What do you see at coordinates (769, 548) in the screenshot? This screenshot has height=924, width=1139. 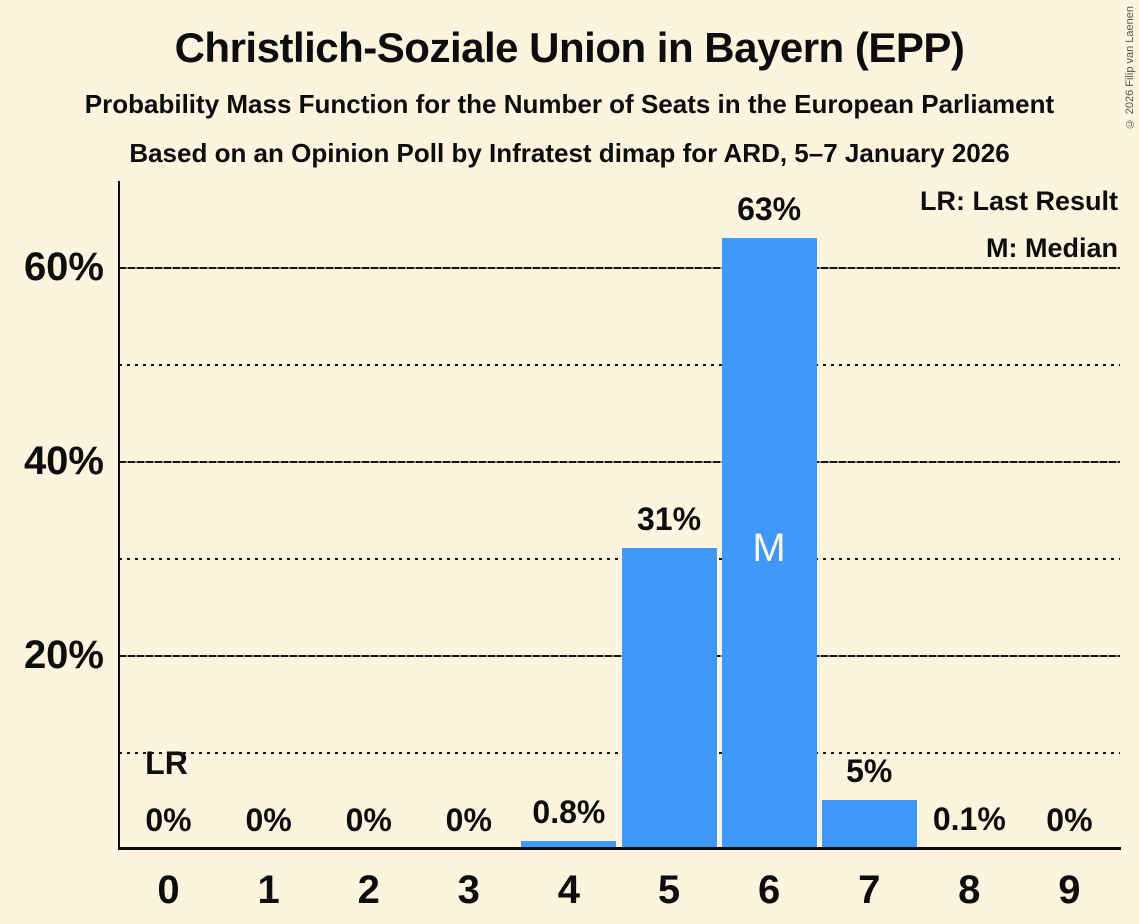 I see `median-annotation: M` at bounding box center [769, 548].